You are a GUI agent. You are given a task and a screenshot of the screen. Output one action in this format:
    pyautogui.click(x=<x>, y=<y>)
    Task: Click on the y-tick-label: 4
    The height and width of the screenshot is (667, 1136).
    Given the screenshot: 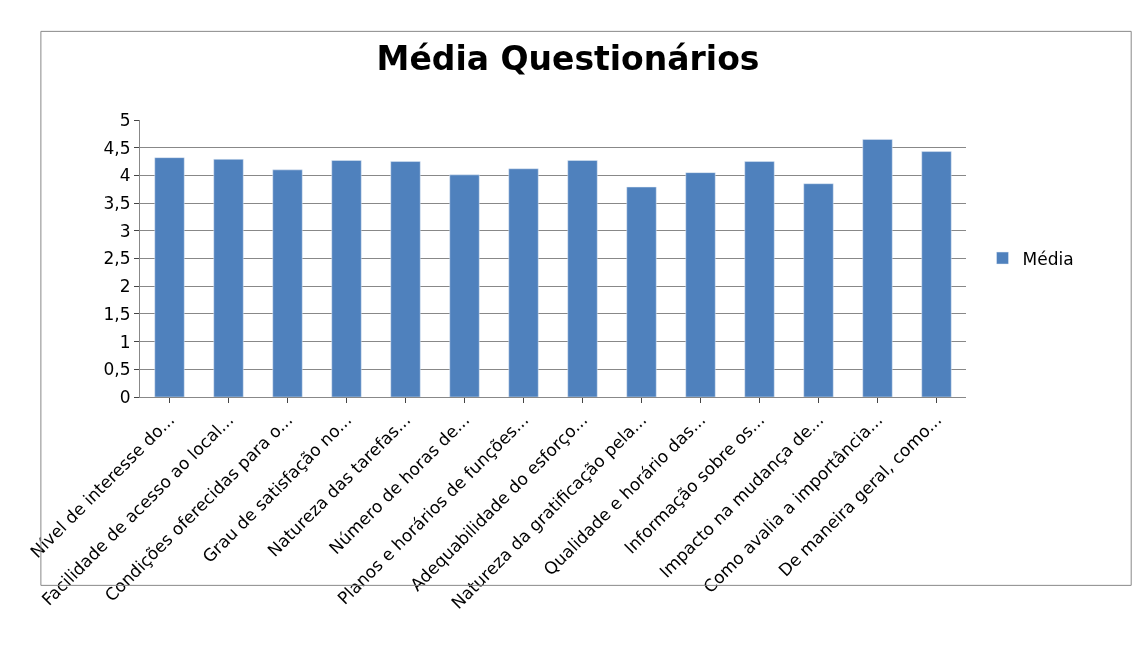 What is the action you would take?
    pyautogui.click(x=125, y=175)
    